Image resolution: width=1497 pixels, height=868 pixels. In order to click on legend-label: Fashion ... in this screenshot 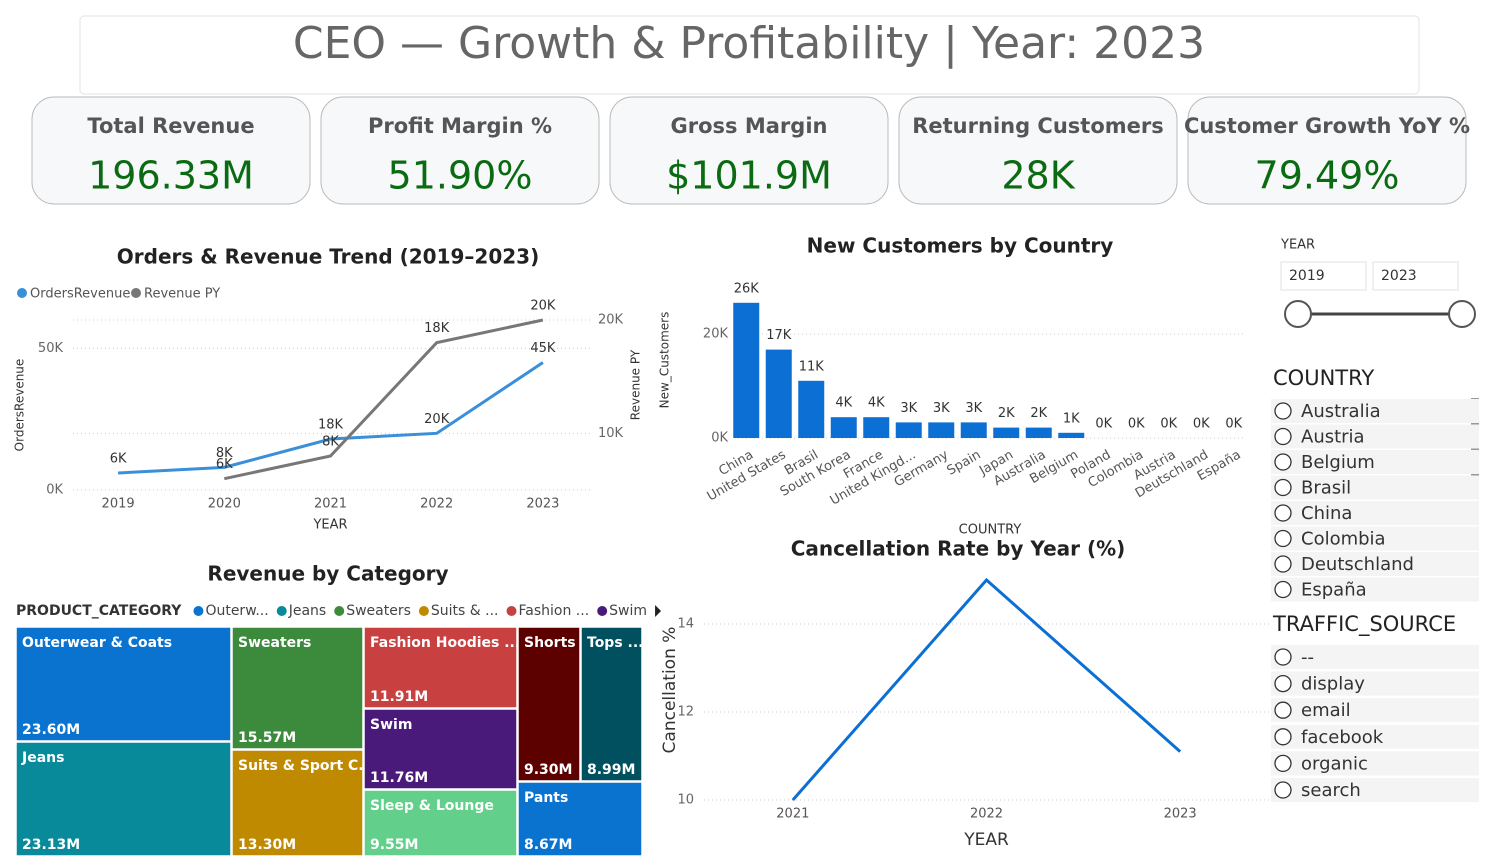, I will do `click(554, 611)`.